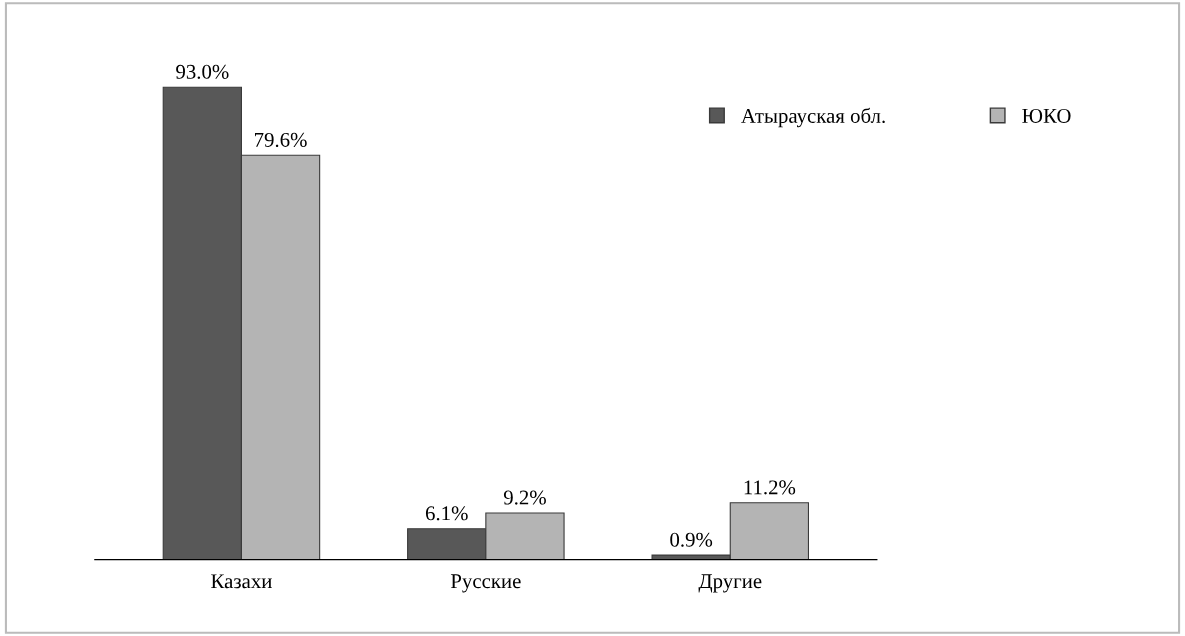  Describe the element at coordinates (241, 581) in the screenshot. I see `x-tick-label: Казахи` at that location.